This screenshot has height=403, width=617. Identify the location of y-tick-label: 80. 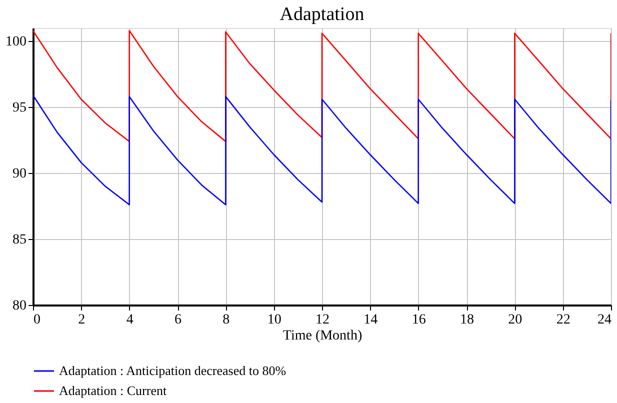
(19, 306).